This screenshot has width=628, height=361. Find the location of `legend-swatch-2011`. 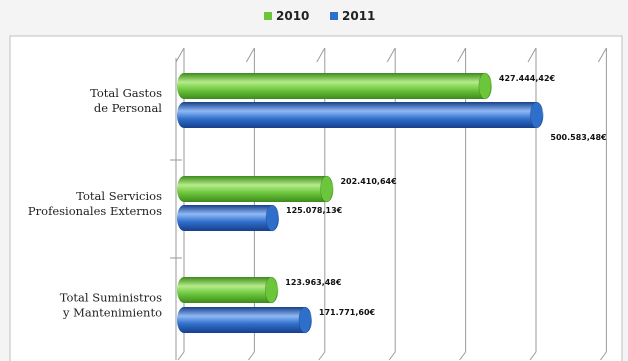

legend-swatch-2011 is located at coordinates (334, 16).